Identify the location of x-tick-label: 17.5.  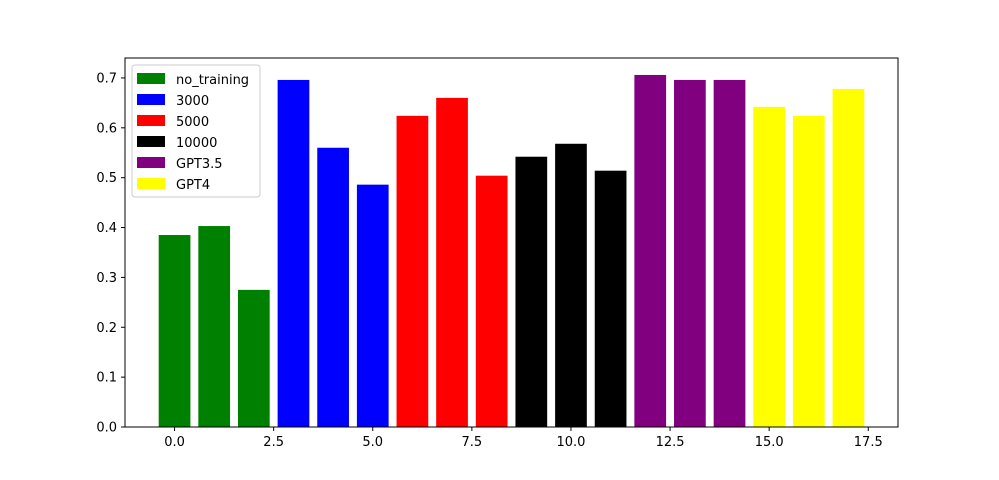
(868, 442).